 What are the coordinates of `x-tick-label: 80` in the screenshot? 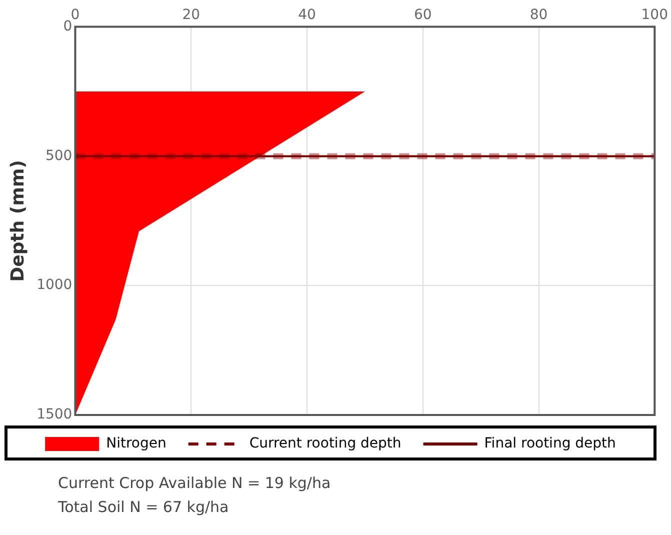 It's located at (539, 15).